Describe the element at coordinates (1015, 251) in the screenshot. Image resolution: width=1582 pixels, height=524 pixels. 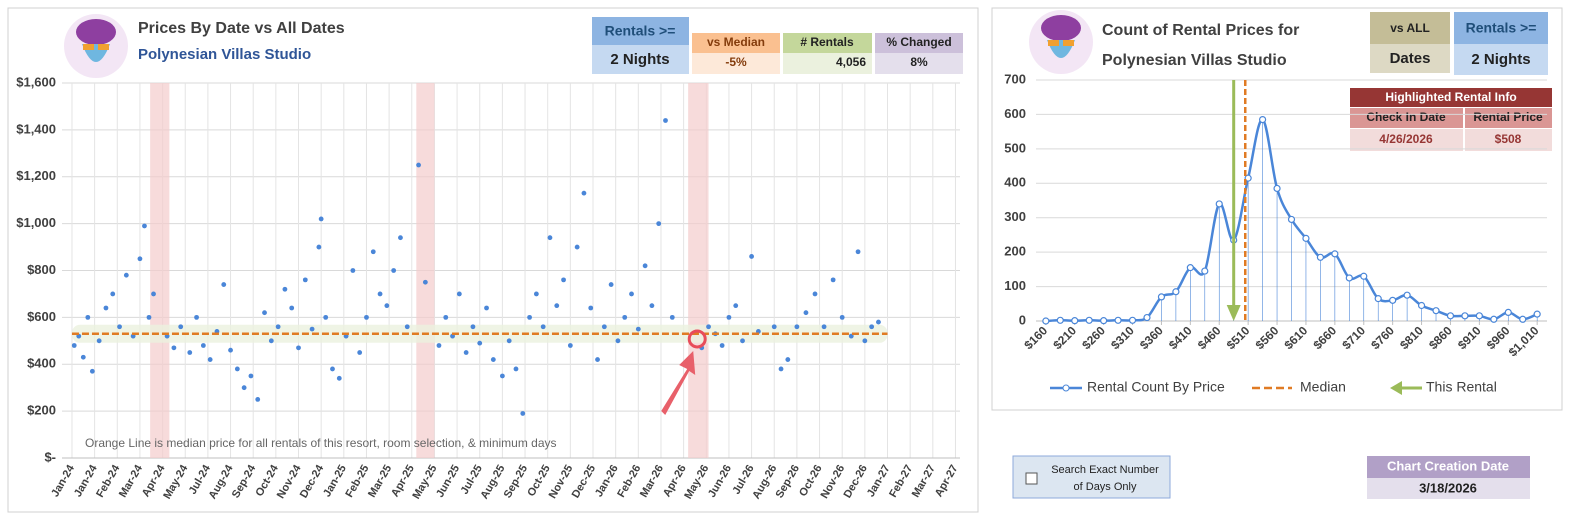
I see `y-tick-label: 200` at that location.